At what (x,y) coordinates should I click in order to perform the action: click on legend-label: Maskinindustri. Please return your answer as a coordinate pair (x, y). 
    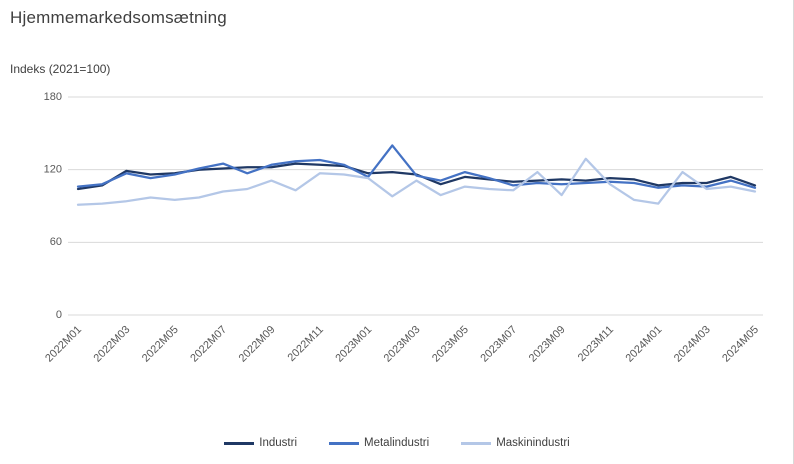
    Looking at the image, I should click on (533, 443).